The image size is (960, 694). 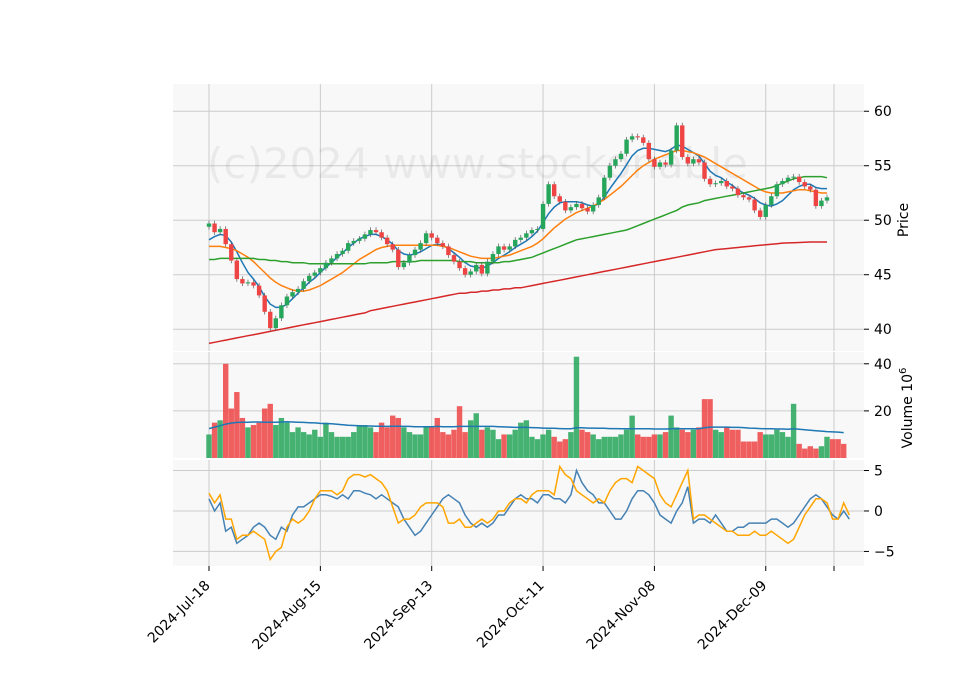 I want to click on x-tick-label: 2024-Dec-09, so click(x=732, y=615).